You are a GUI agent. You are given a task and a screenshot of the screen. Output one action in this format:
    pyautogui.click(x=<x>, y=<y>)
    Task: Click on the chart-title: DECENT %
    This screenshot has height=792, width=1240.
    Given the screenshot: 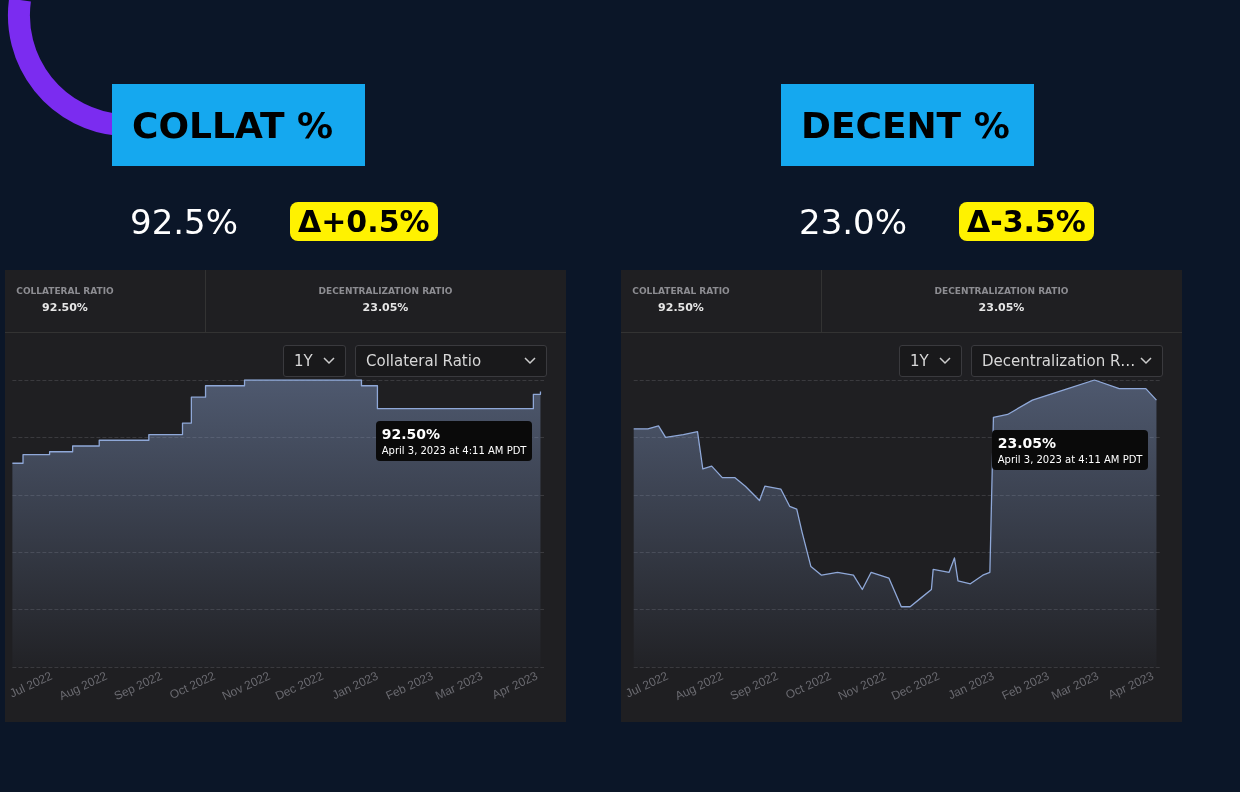 What is the action you would take?
    pyautogui.click(x=907, y=125)
    